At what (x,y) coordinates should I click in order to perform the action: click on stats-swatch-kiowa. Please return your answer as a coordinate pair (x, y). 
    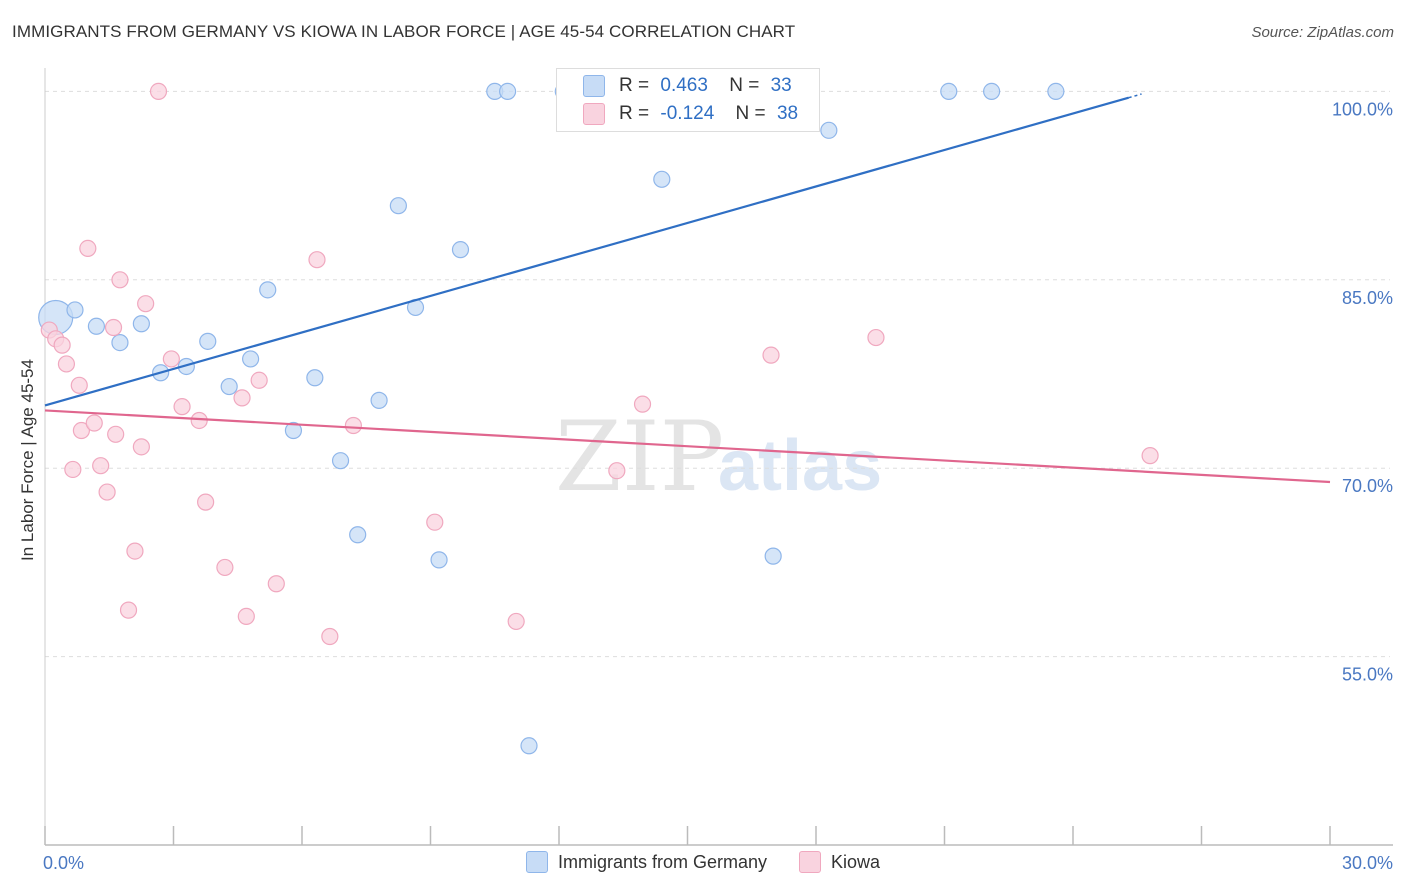
    Looking at the image, I should click on (594, 114).